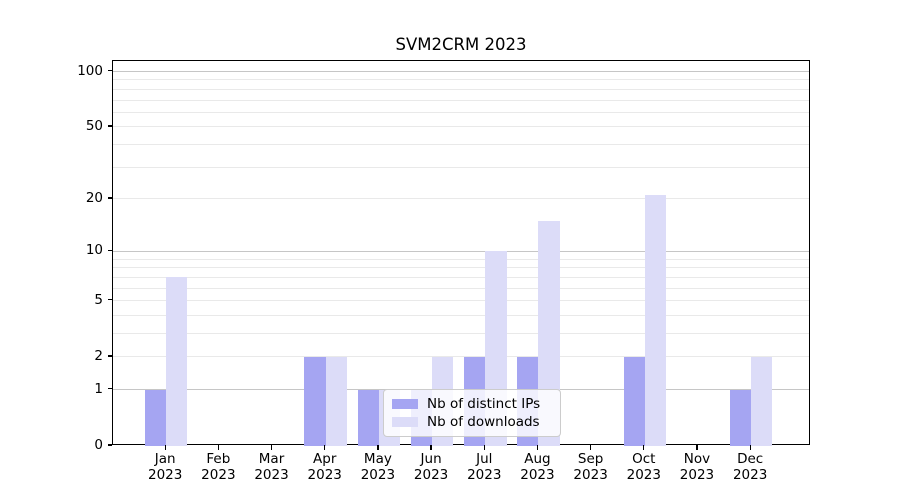 This screenshot has height=500, width=900. Describe the element at coordinates (98, 299) in the screenshot. I see `y-tick-label: 5` at that location.